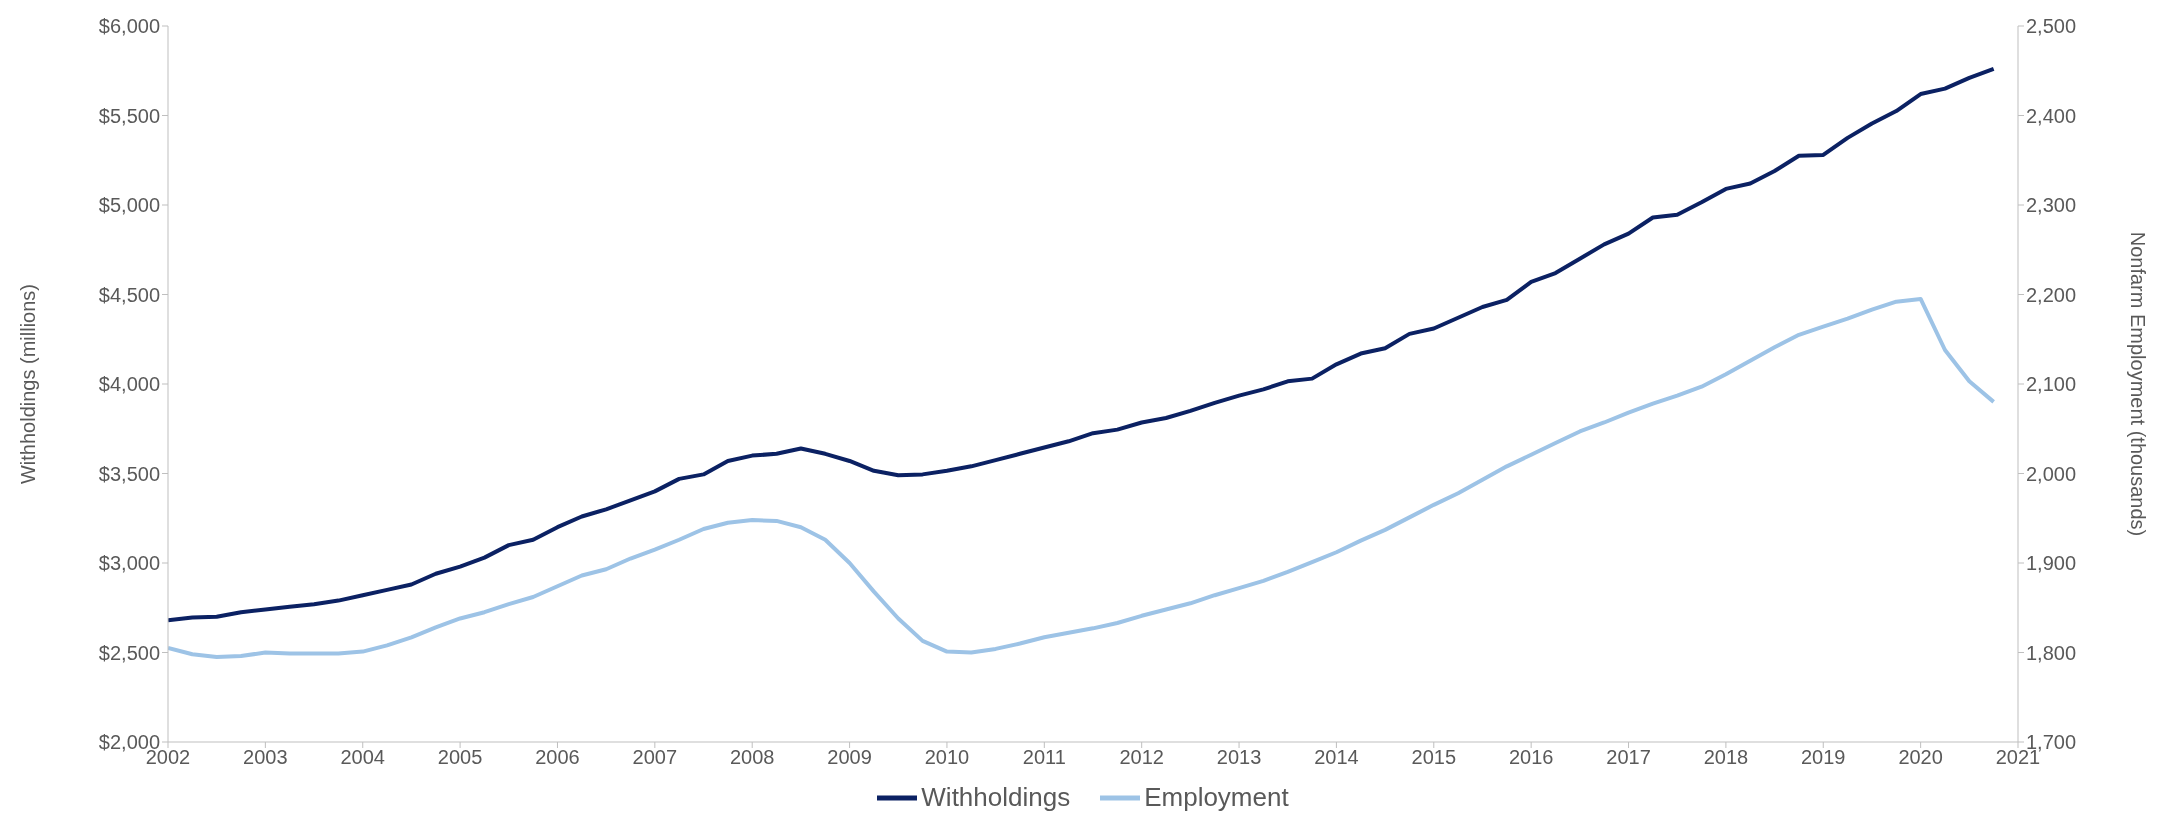 Image resolution: width=2170 pixels, height=834 pixels. I want to click on x-tick-label: 2004, so click(362, 757).